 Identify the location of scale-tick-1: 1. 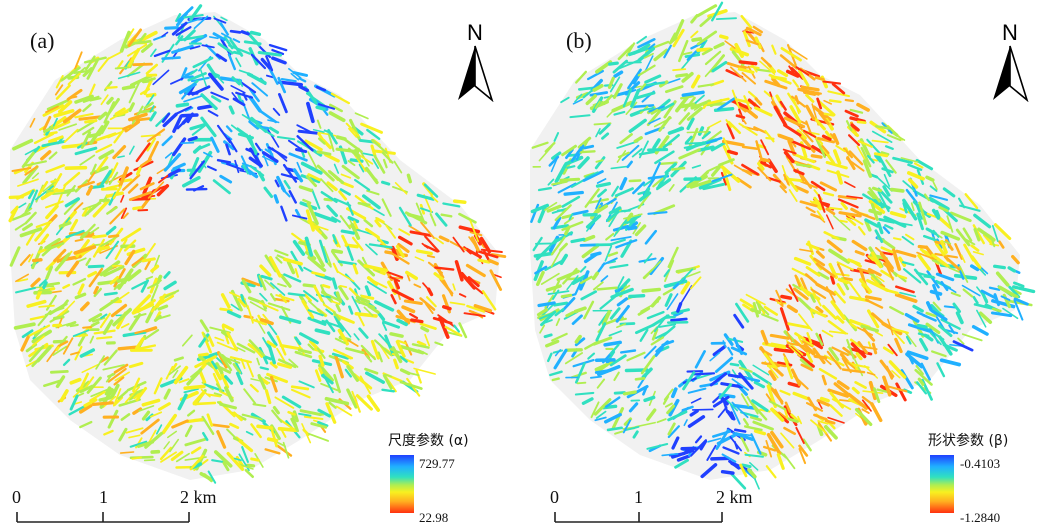
(638, 497).